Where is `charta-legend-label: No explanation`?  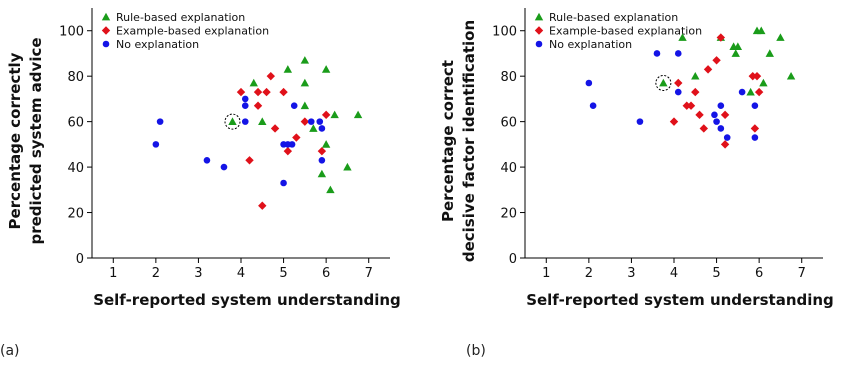 charta-legend-label: No explanation is located at coordinates (157, 44).